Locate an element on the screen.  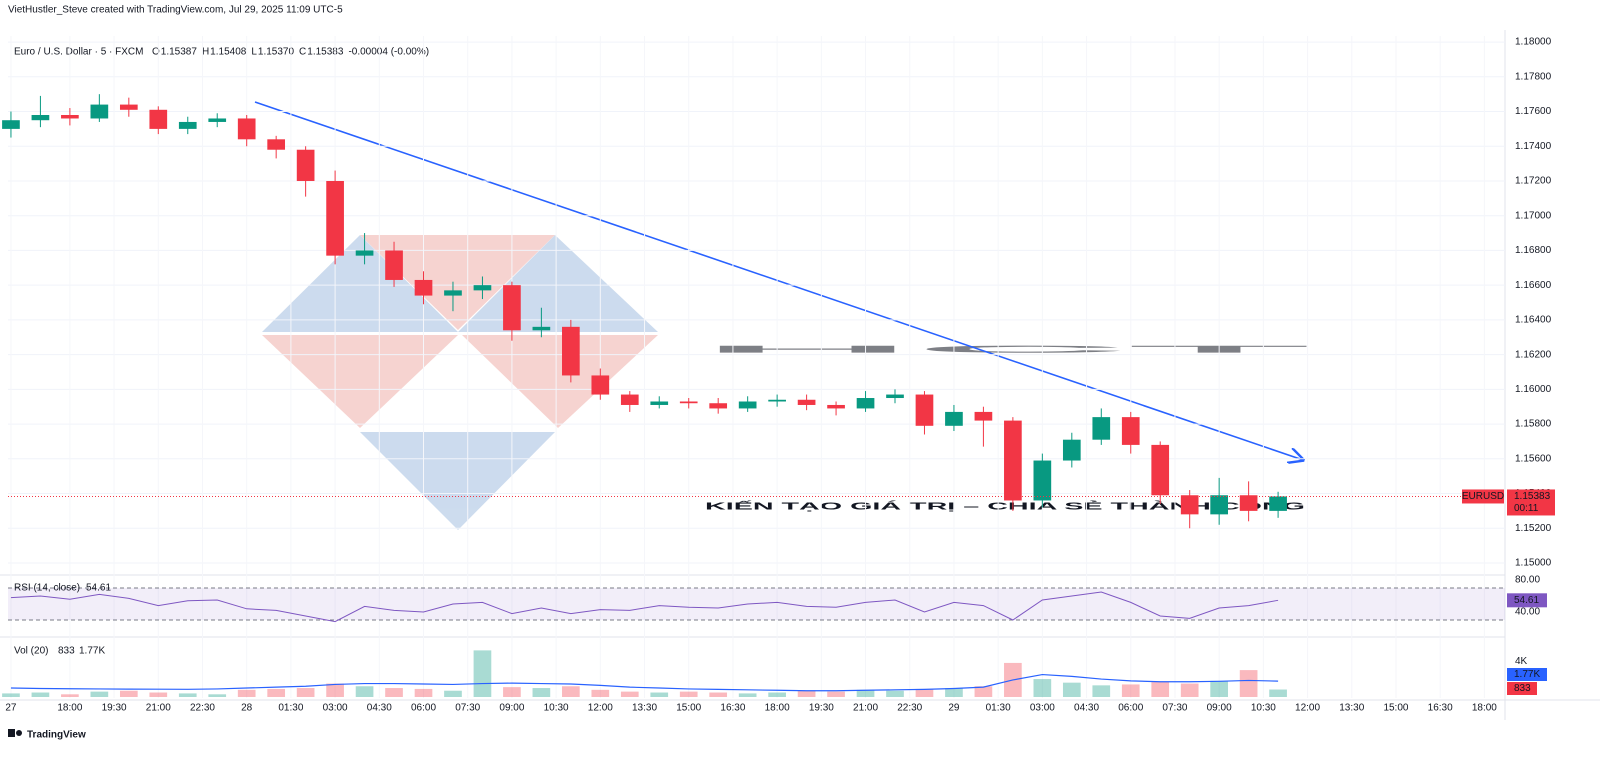
legend-value: 1.15383 is located at coordinates (325, 52).